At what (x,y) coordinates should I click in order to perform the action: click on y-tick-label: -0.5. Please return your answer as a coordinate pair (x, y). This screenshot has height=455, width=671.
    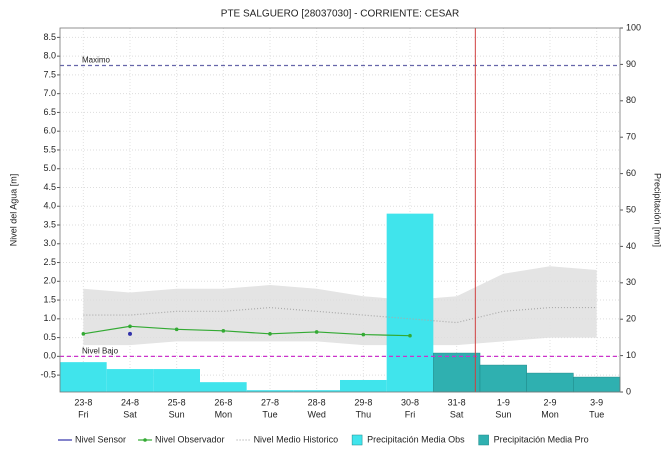
    Looking at the image, I should click on (48, 374).